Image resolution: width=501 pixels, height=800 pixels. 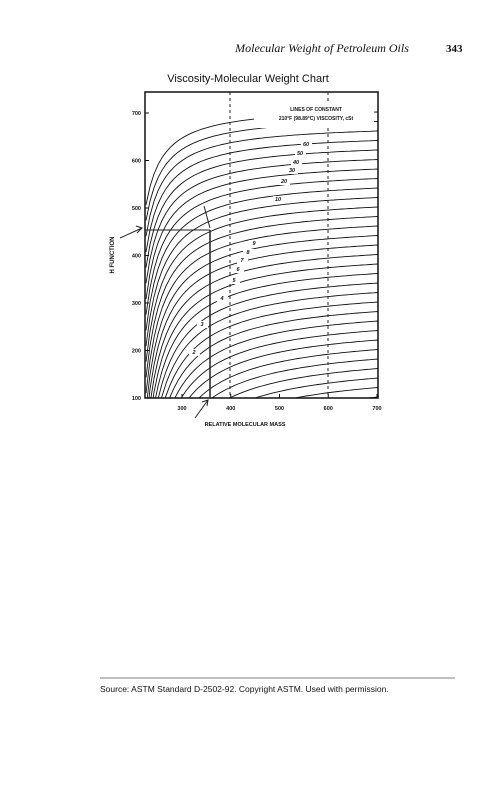 I want to click on x-tick-label: 600, so click(x=328, y=409).